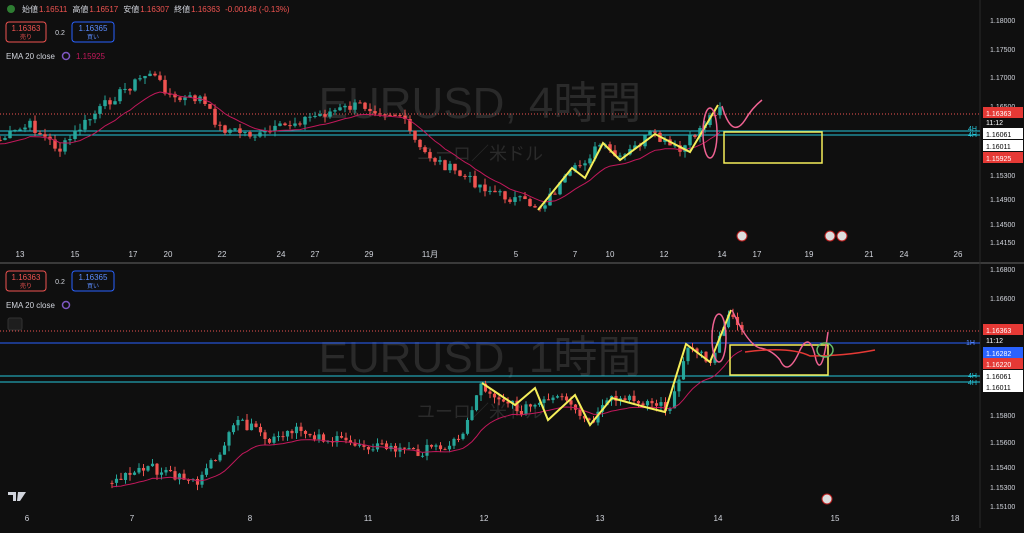  What do you see at coordinates (15, 324) in the screenshot?
I see `collapse-button` at bounding box center [15, 324].